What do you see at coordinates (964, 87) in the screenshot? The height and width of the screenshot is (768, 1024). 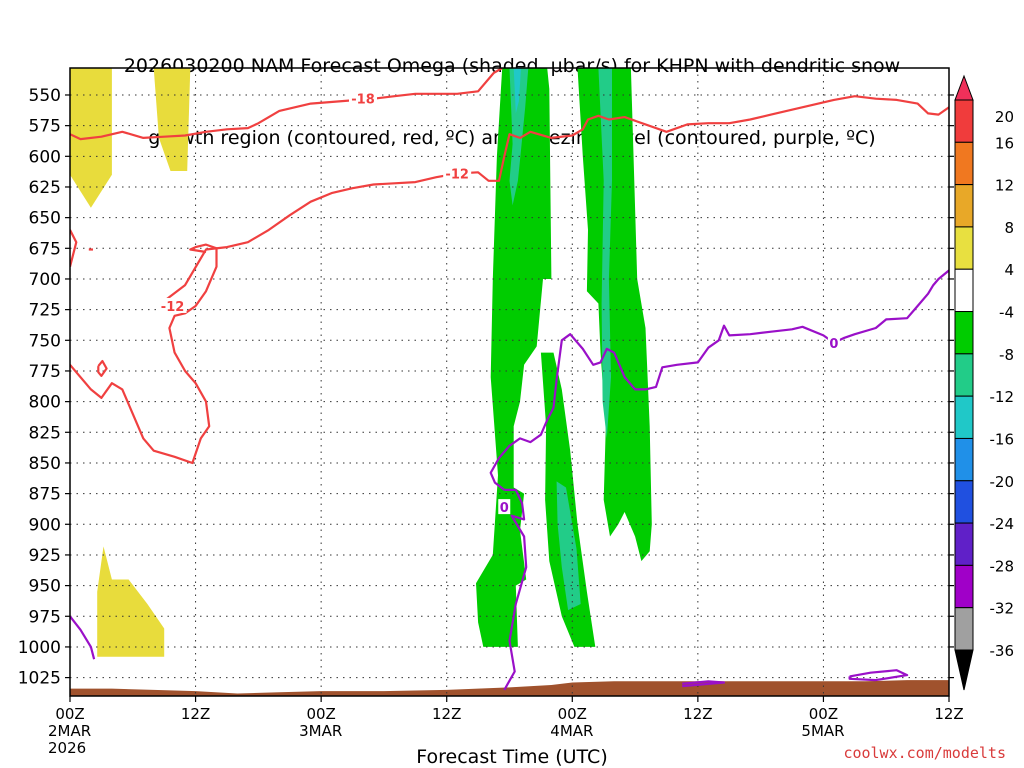 I see `colorbar-top-triangle` at bounding box center [964, 87].